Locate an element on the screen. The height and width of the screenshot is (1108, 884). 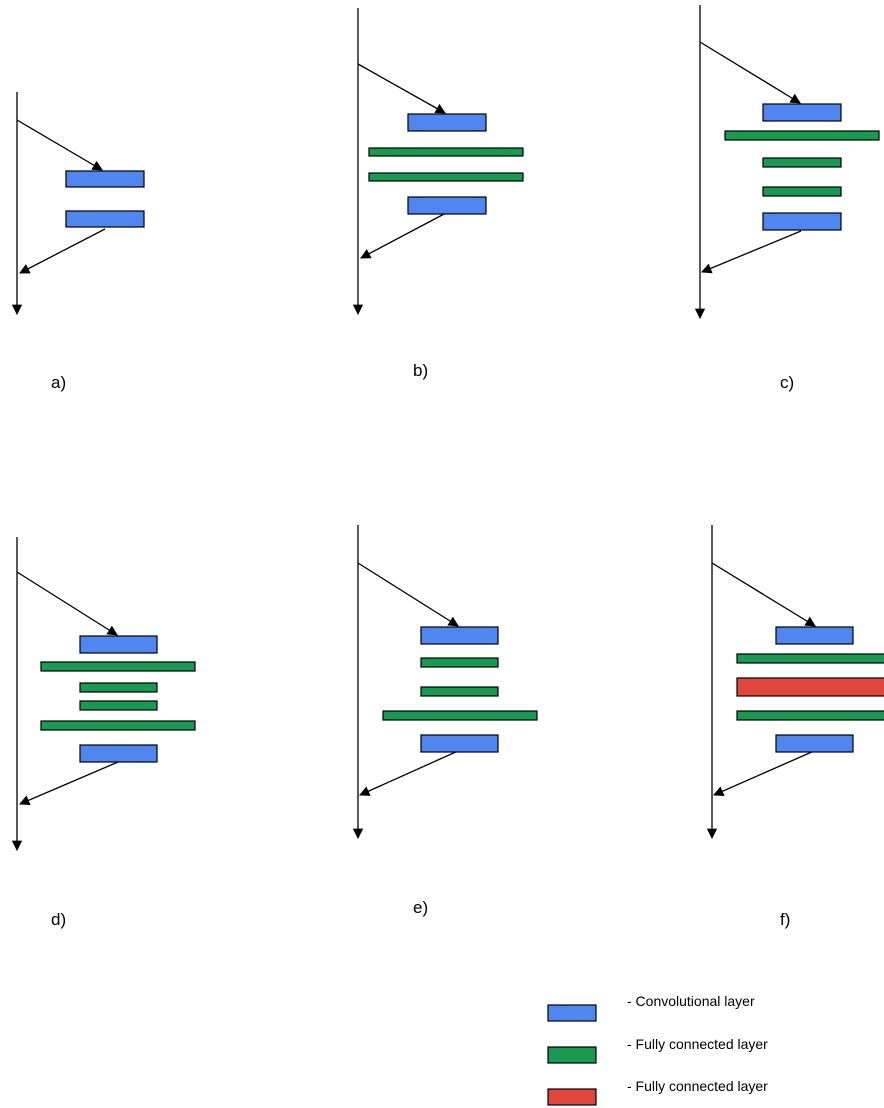
panel-c is located at coordinates (787, 162).